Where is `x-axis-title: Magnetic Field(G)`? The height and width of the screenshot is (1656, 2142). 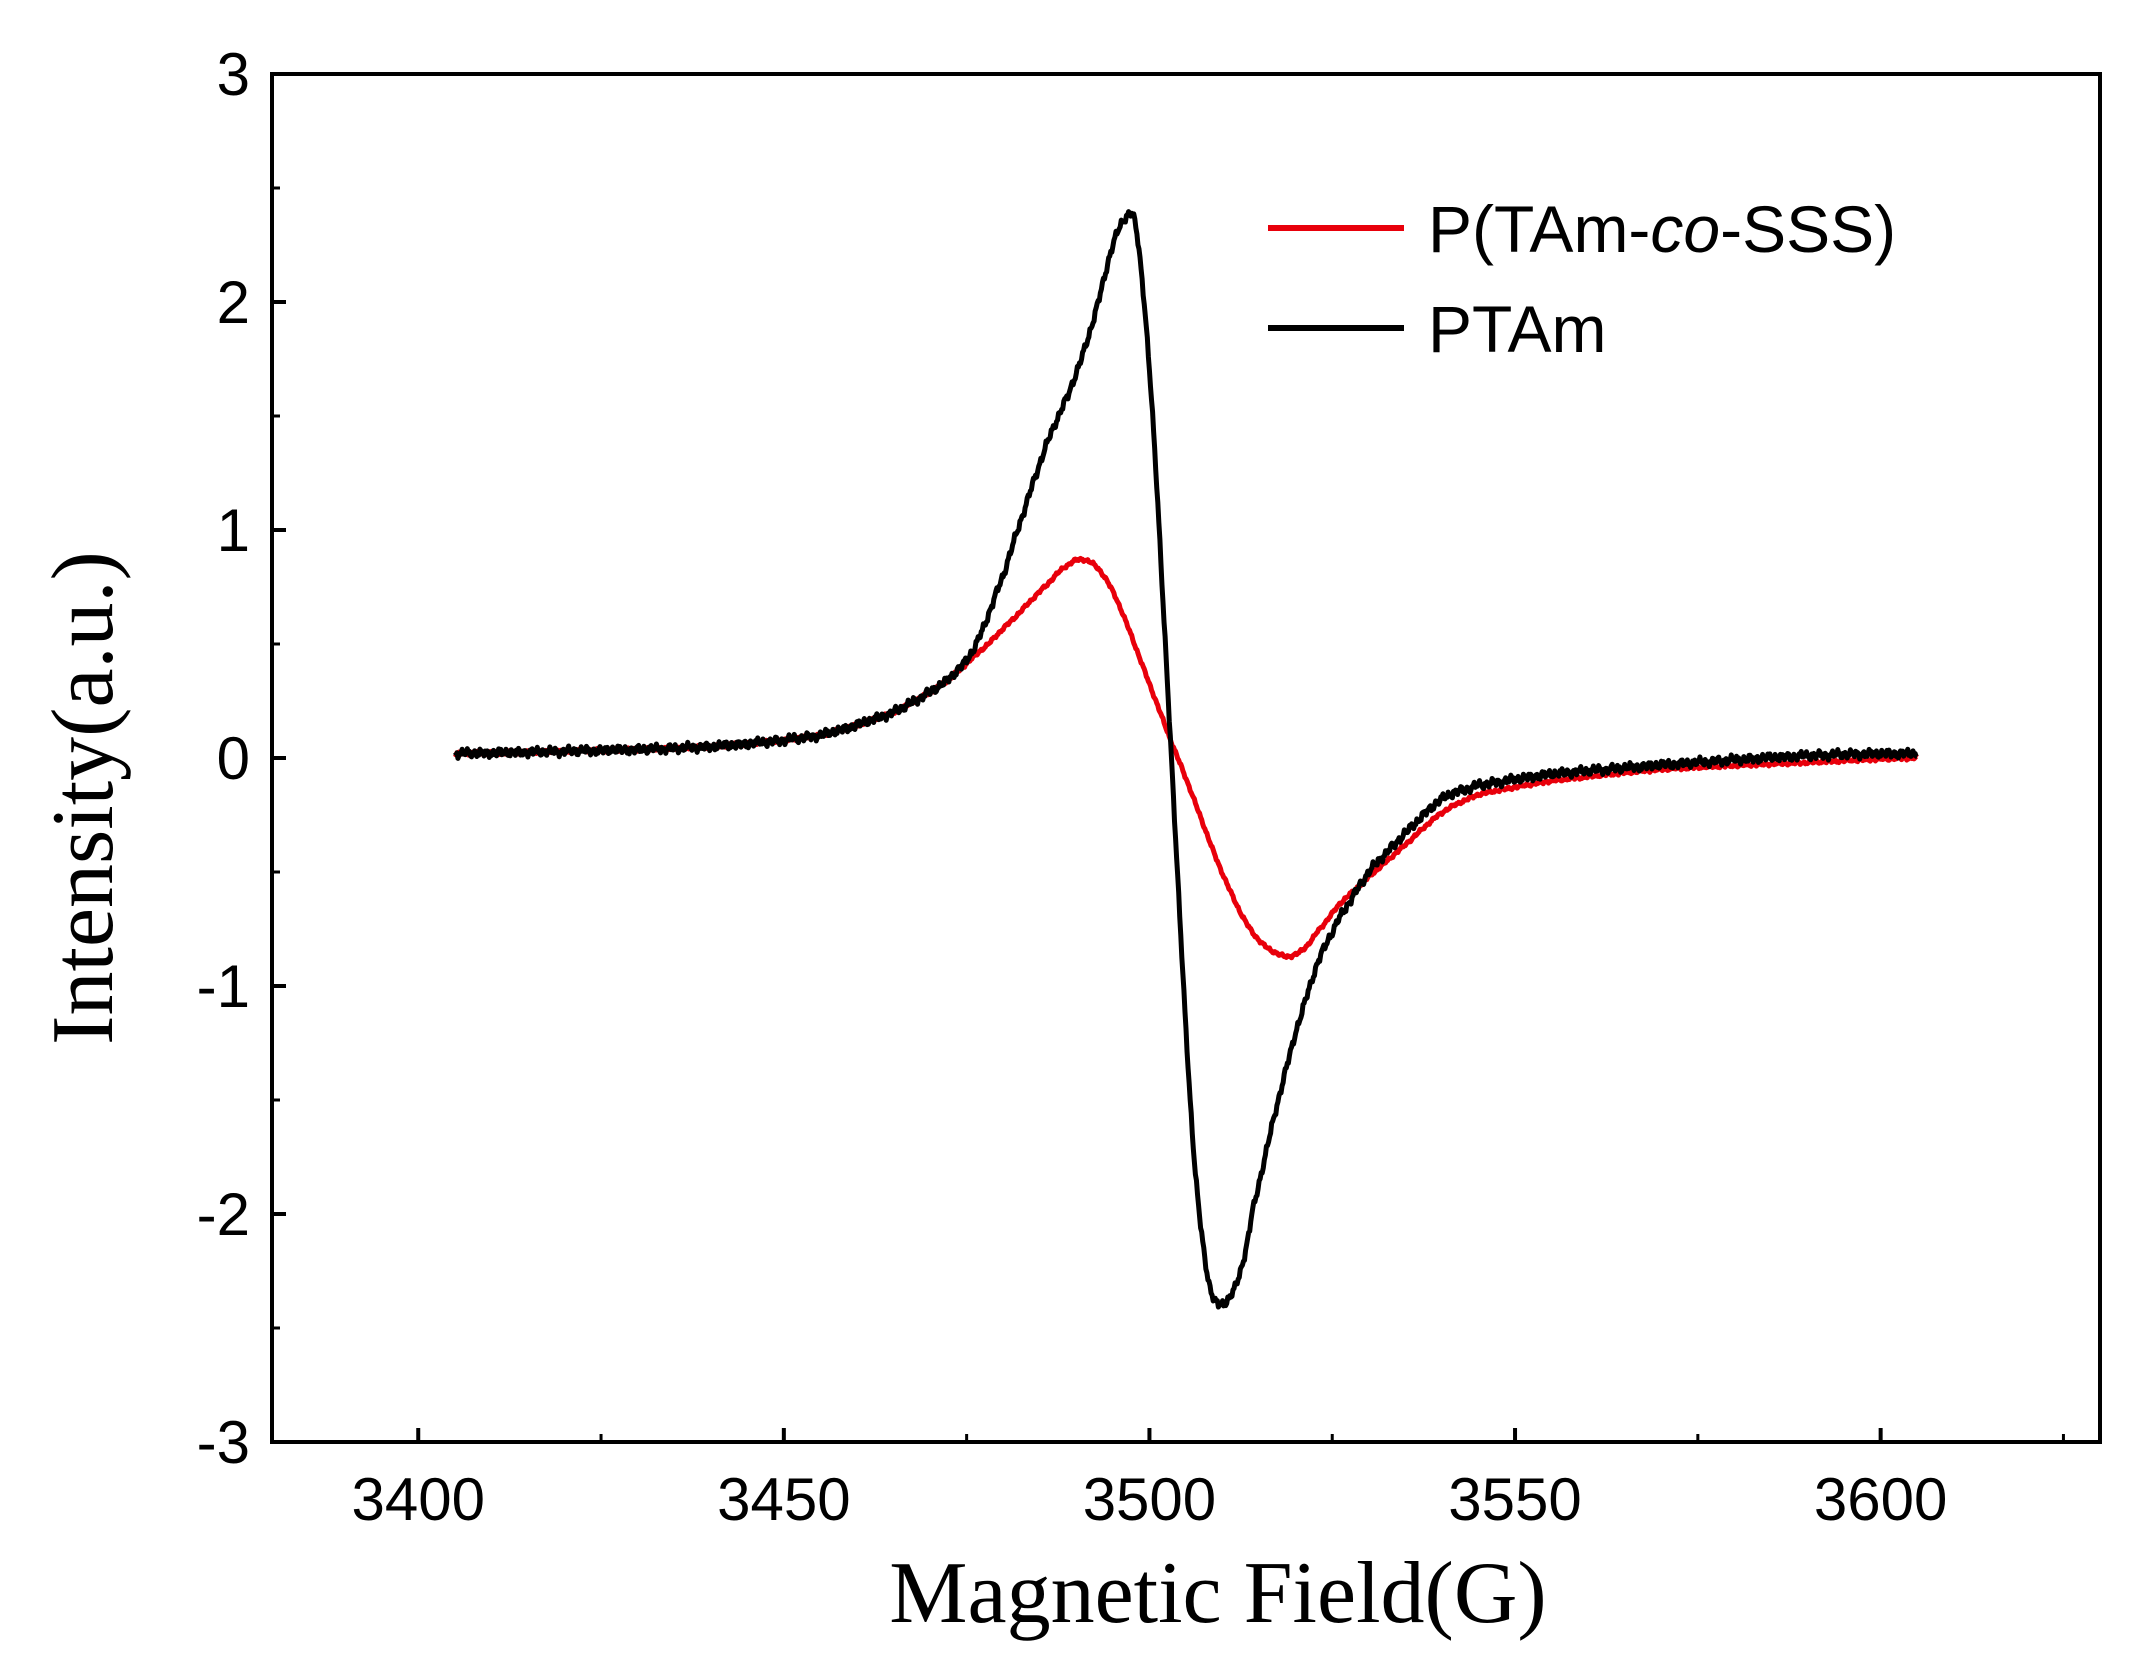 x-axis-title: Magnetic Field(G) is located at coordinates (1217, 1593).